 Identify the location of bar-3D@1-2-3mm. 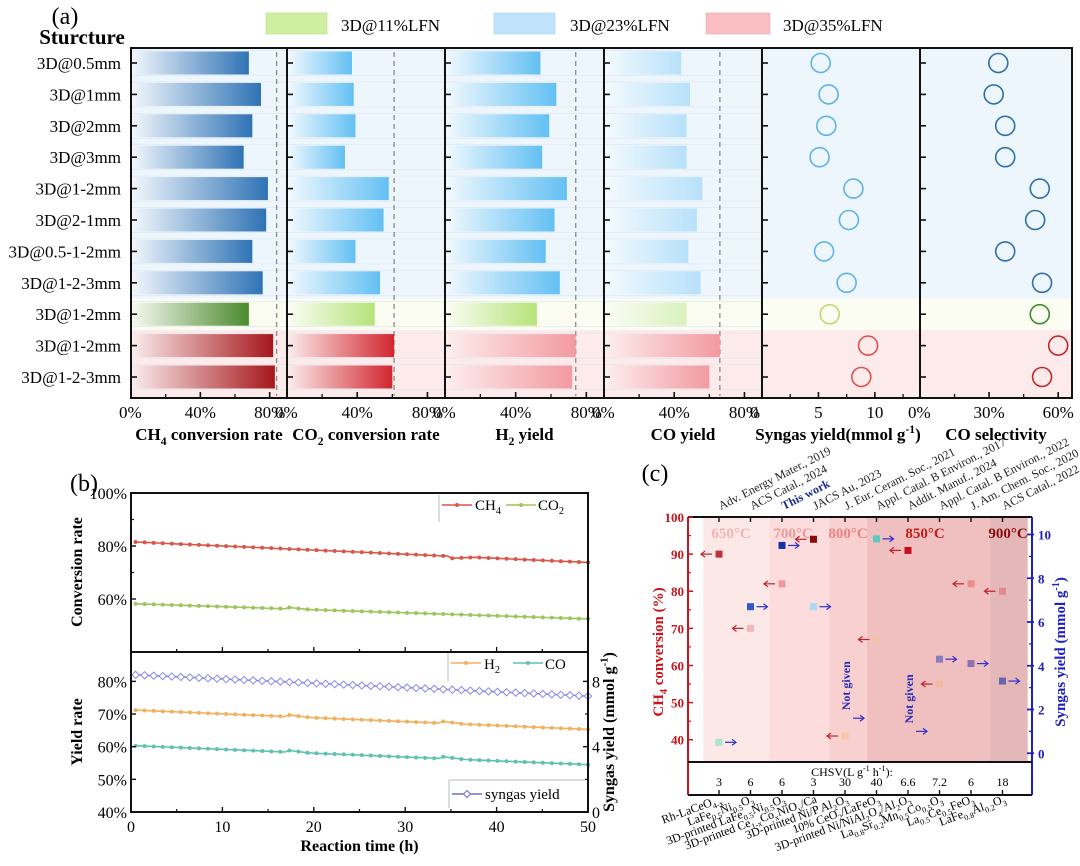
(503, 283).